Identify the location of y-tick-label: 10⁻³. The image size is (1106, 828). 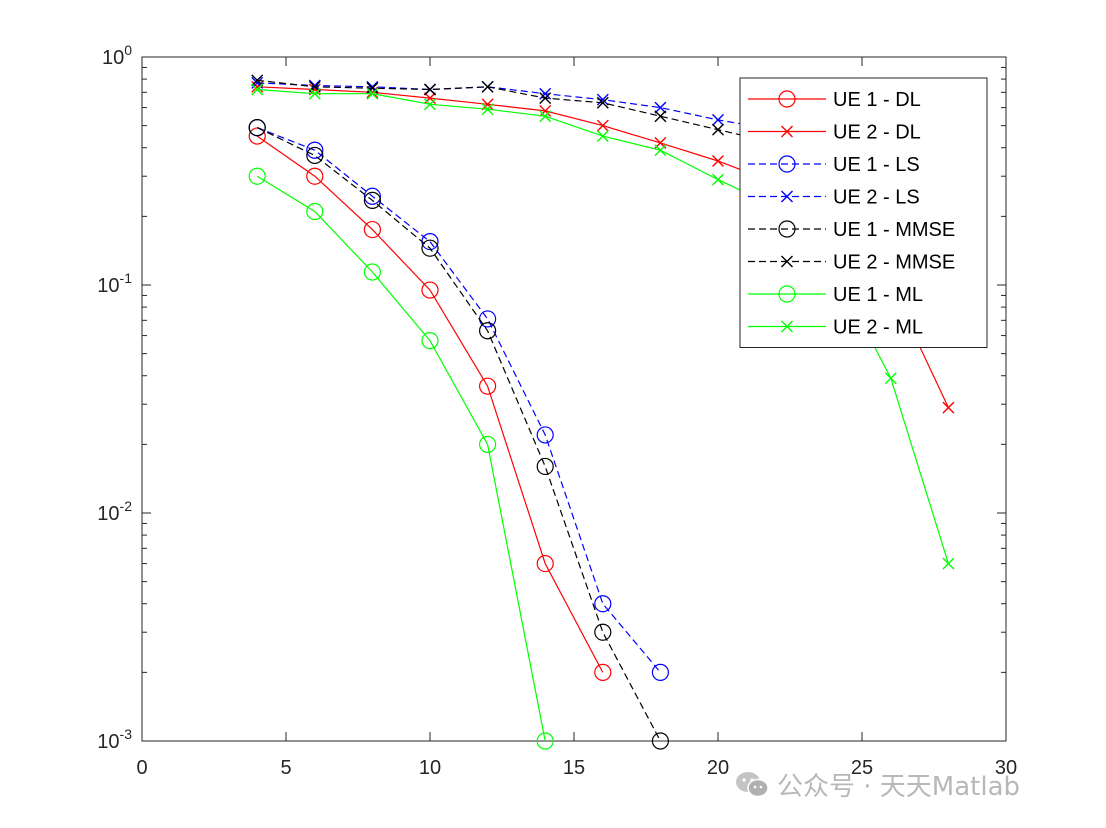
(114, 739).